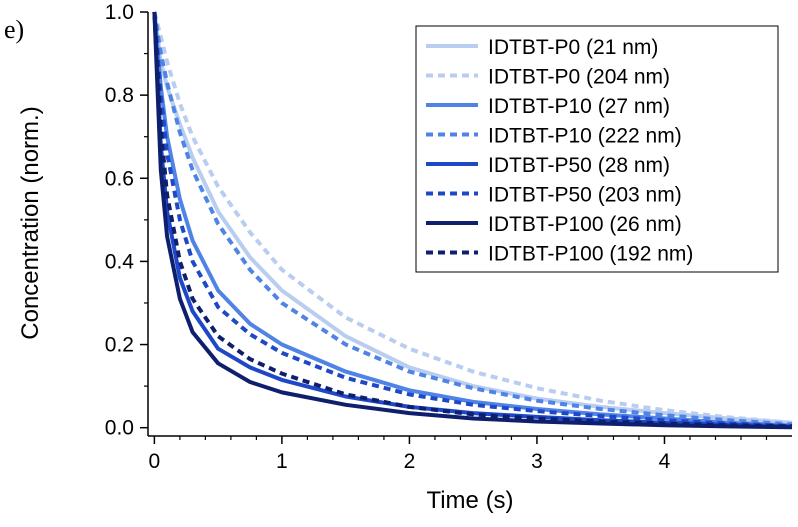 Image resolution: width=798 pixels, height=527 pixels. What do you see at coordinates (410, 461) in the screenshot?
I see `x-tick-label: 2` at bounding box center [410, 461].